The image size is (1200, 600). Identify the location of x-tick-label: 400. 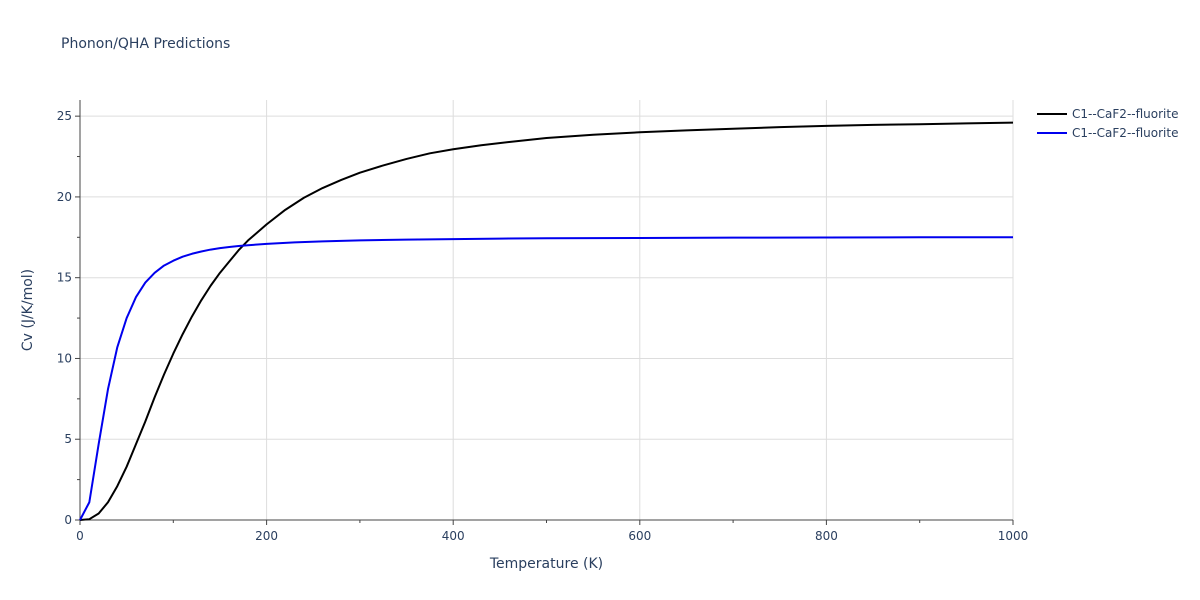
(453, 536).